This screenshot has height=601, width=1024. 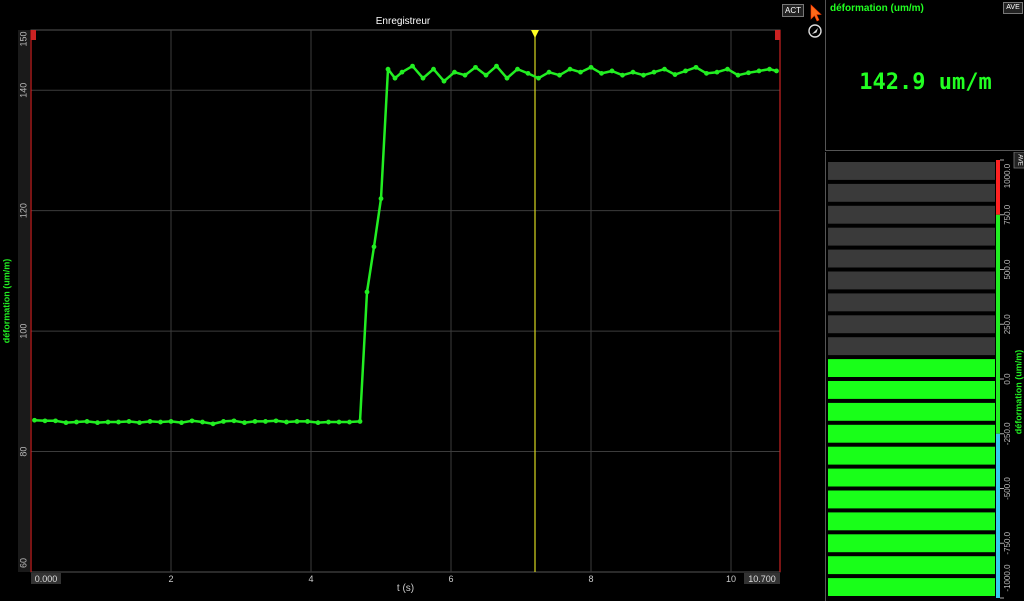 What do you see at coordinates (33, 35) in the screenshot?
I see `left-bound-marker` at bounding box center [33, 35].